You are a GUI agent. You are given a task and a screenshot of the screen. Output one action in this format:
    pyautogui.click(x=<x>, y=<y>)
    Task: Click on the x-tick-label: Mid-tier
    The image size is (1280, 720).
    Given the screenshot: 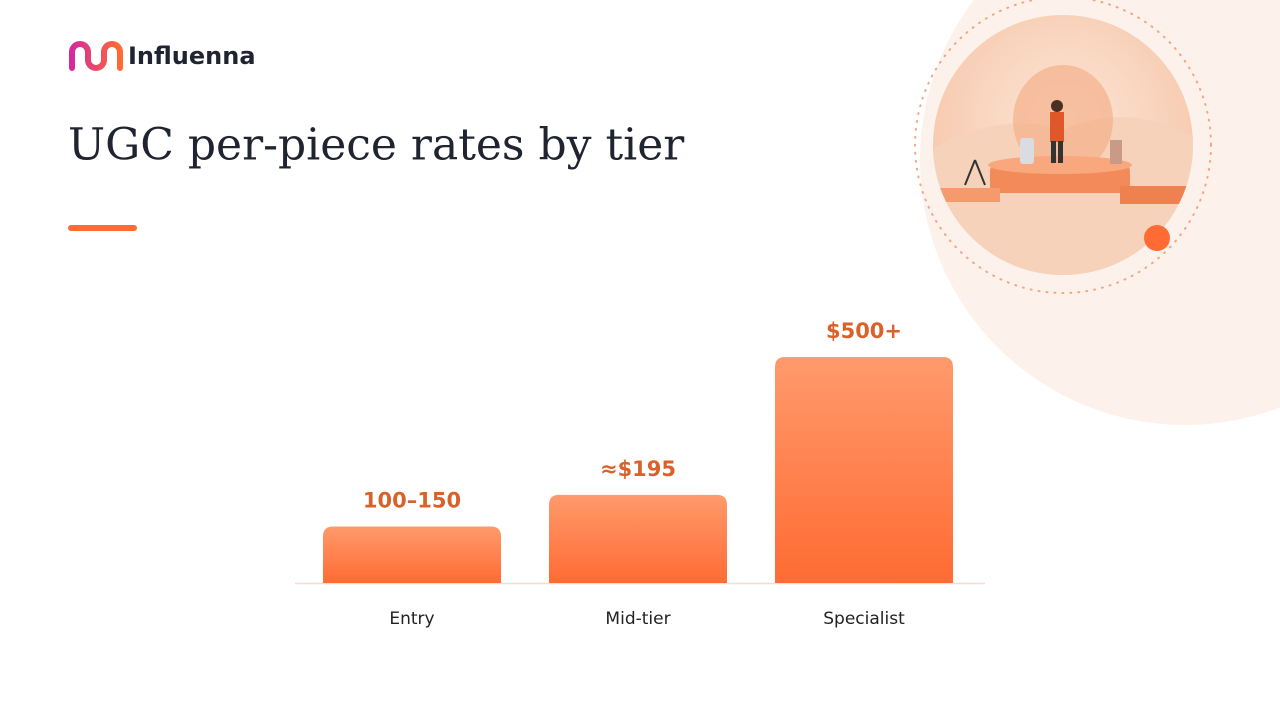 What is the action you would take?
    pyautogui.click(x=637, y=619)
    